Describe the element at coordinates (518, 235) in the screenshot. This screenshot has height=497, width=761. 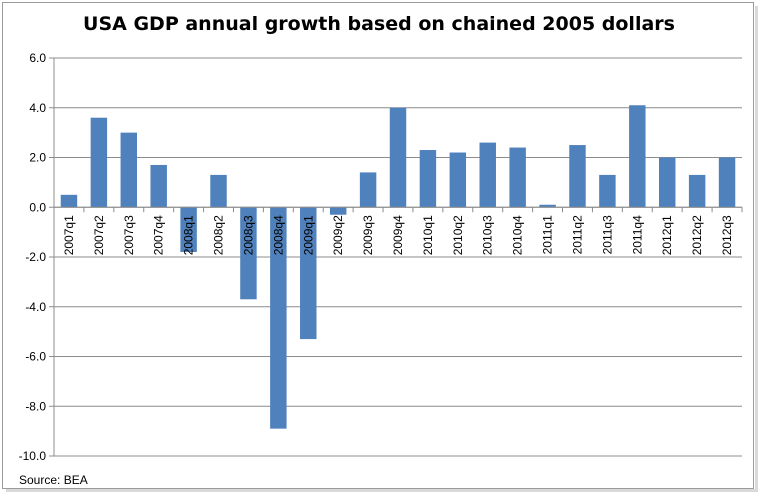
I see `x-tick-label: 2010q4` at that location.